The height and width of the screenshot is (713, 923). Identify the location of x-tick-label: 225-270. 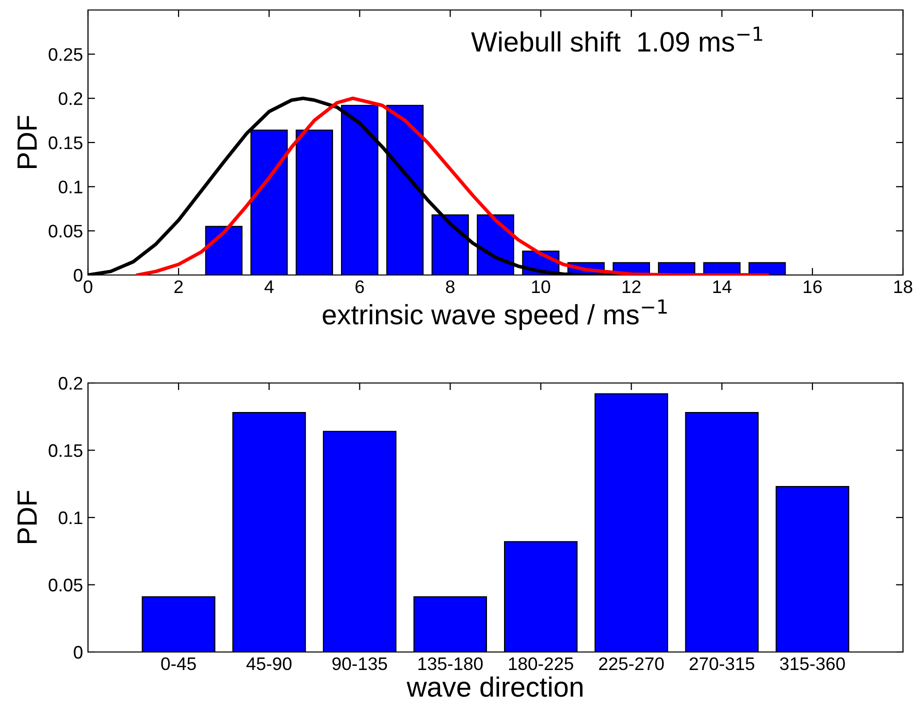
(631, 663).